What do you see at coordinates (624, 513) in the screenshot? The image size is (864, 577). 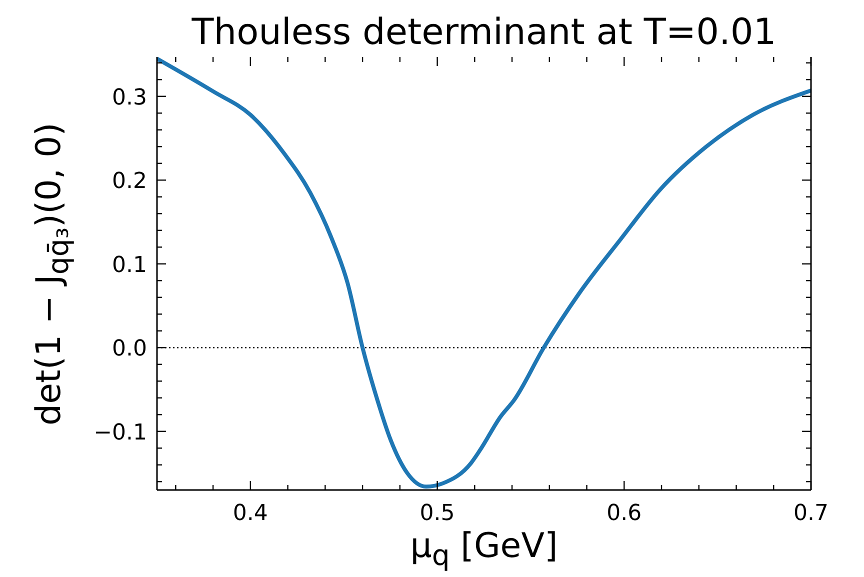 I see `x-tick-label: 0.6` at bounding box center [624, 513].